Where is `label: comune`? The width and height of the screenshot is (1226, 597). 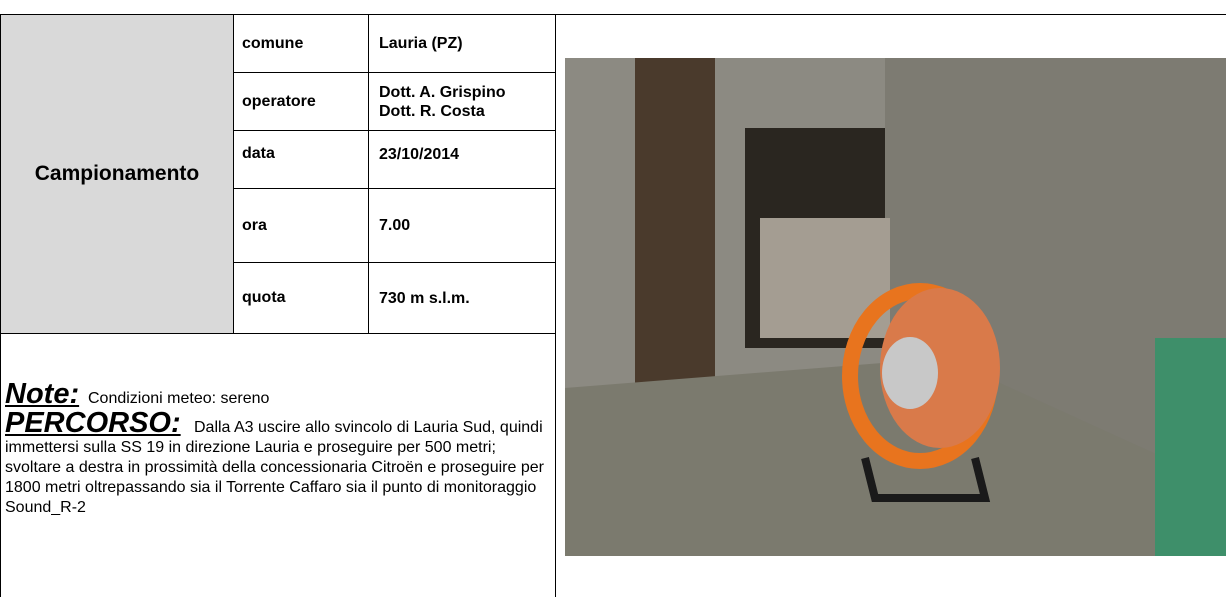 label: comune is located at coordinates (273, 43).